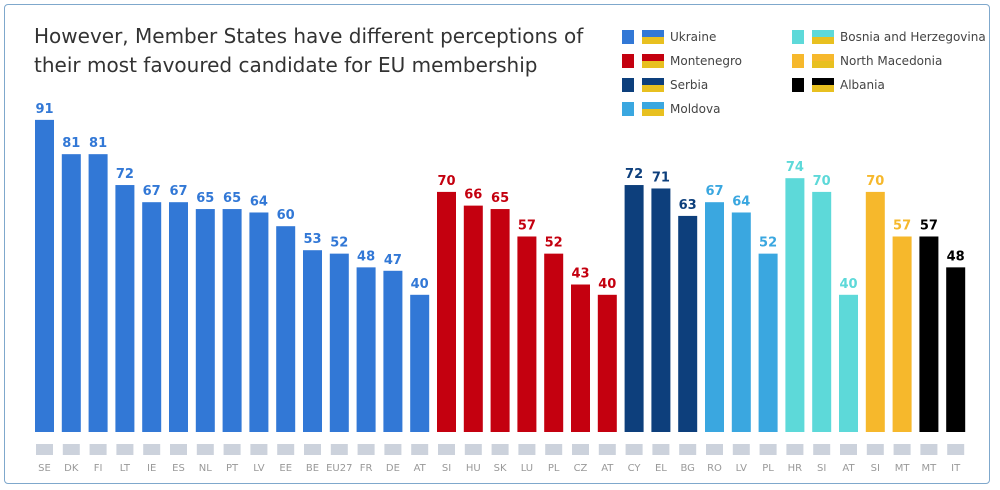 The image size is (1000, 490). I want to click on data-label: 71, so click(661, 177).